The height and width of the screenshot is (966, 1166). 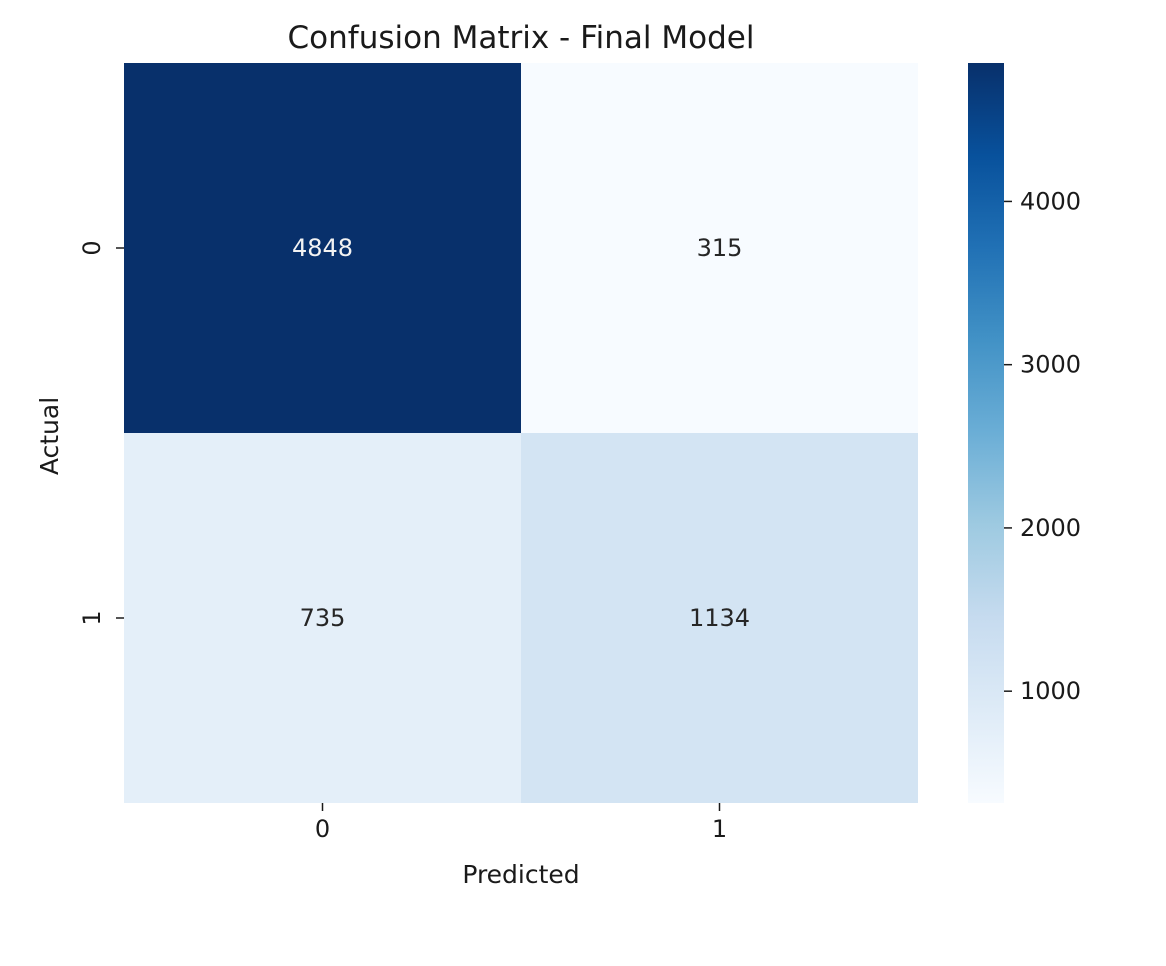 I want to click on x-tick-label: 0, so click(x=322, y=829).